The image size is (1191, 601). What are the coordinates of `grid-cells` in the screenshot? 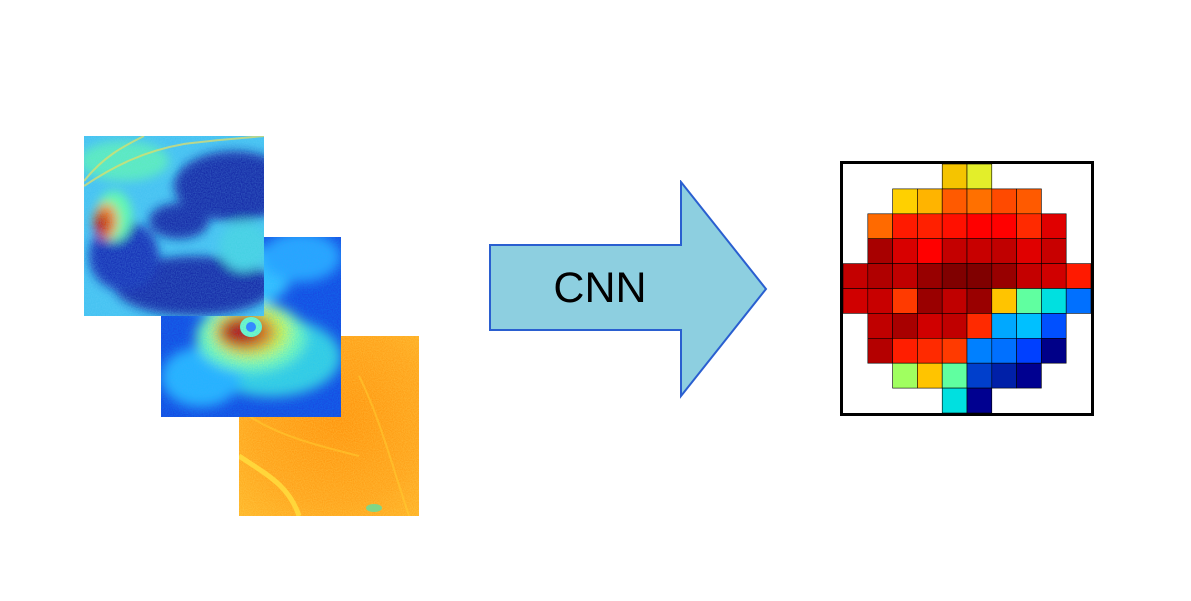 It's located at (967, 288).